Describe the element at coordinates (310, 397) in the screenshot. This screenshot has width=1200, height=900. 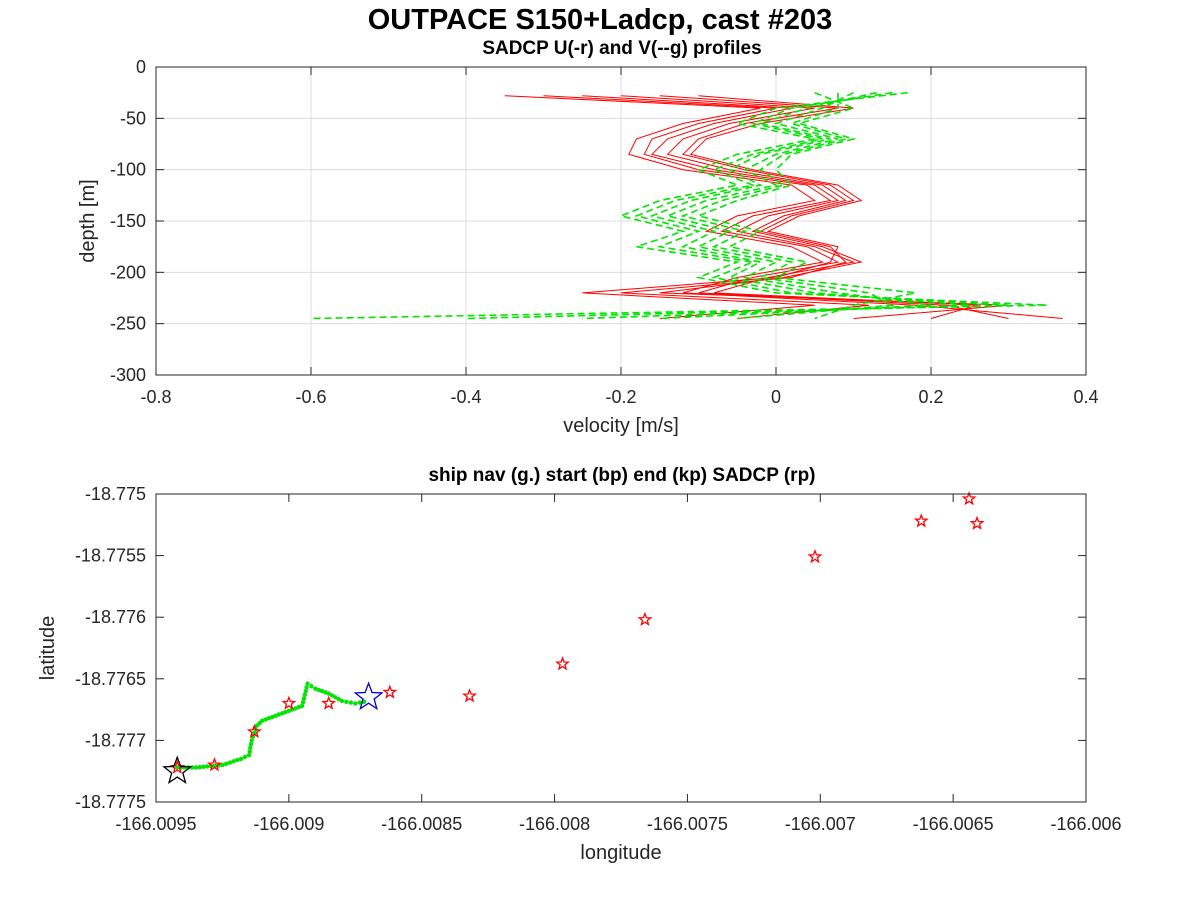
I see `velocity-x-tick-label: -0.6` at that location.